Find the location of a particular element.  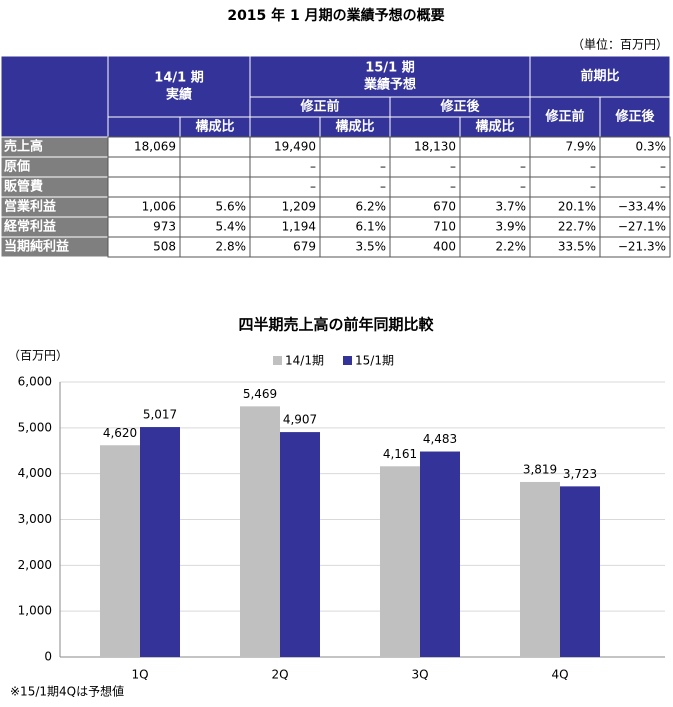

header-text: 15/1 期 is located at coordinates (389, 68).